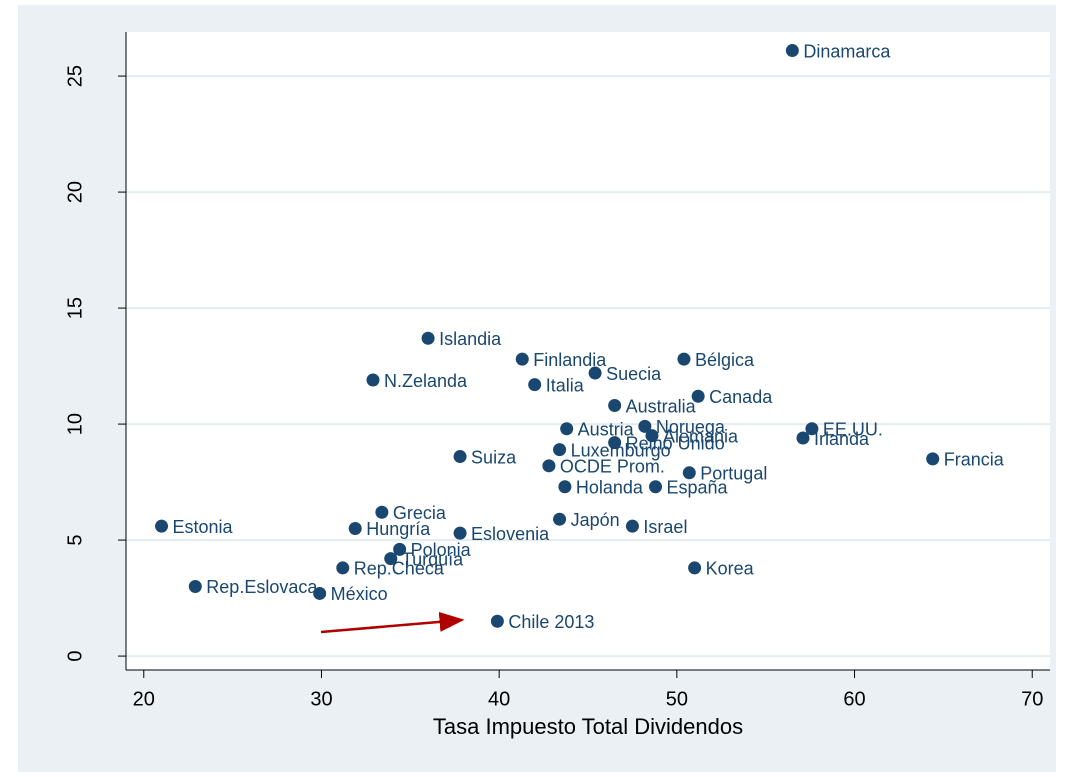 The width and height of the screenshot is (1076, 777). What do you see at coordinates (75, 308) in the screenshot?
I see `y-tick-label: 15` at bounding box center [75, 308].